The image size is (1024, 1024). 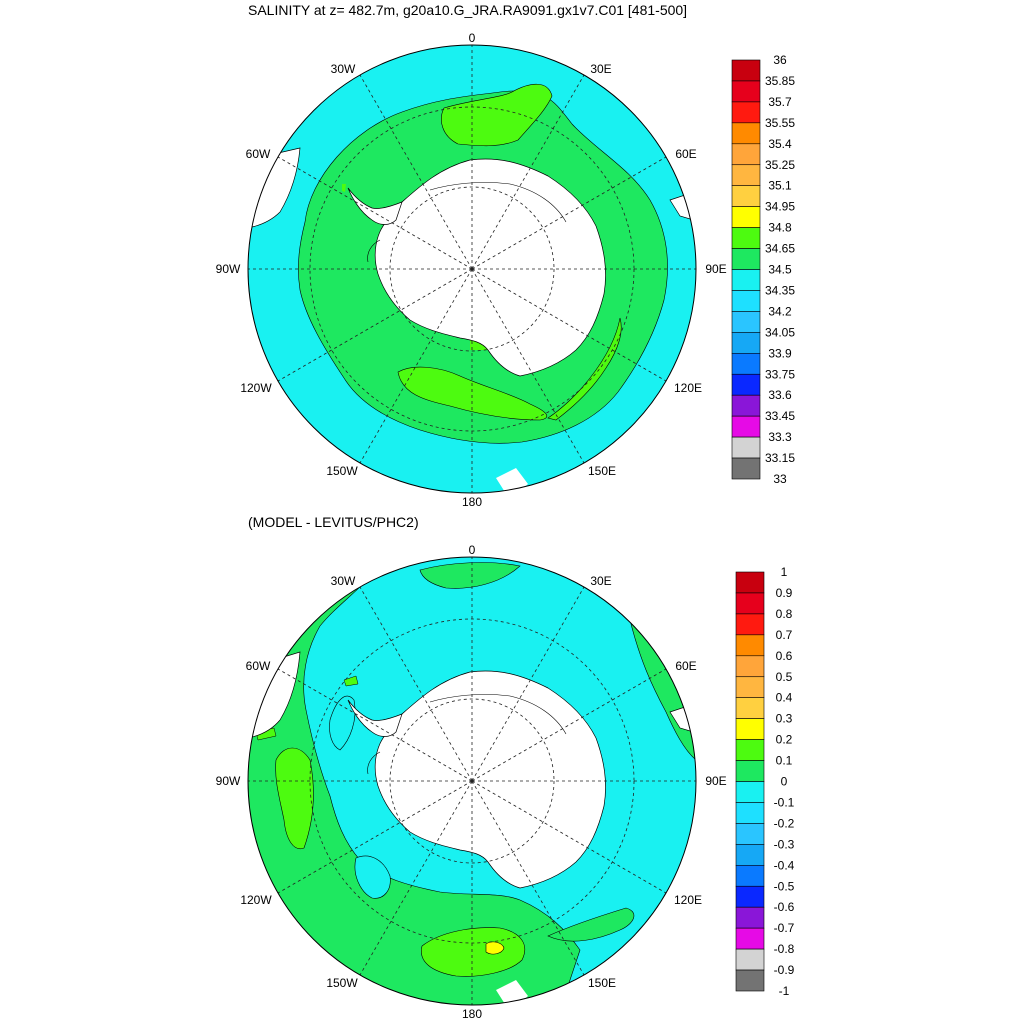 I want to click on colorbar-tick-label: 34.95, so click(x=780, y=207).